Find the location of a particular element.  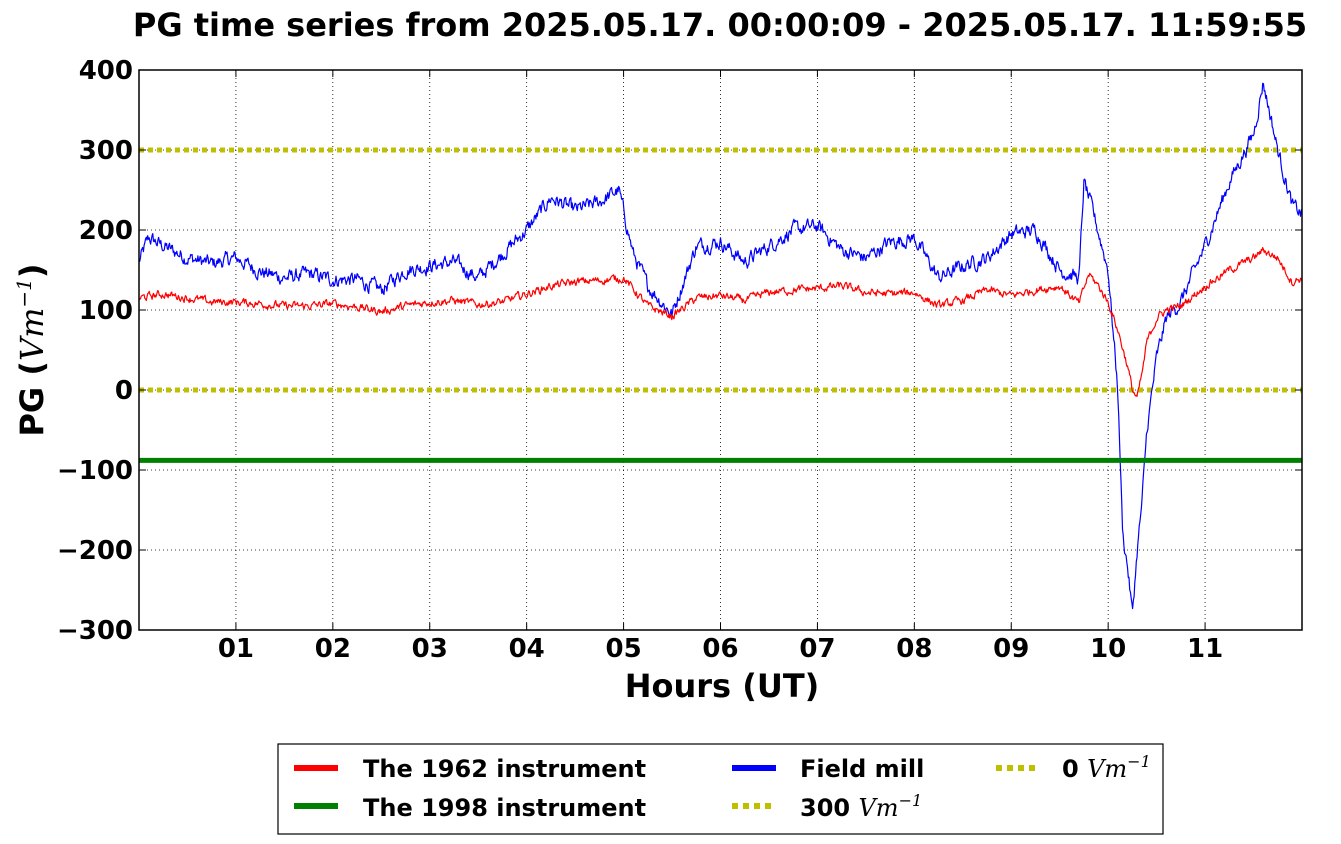

legend-frame is located at coordinates (720, 789).